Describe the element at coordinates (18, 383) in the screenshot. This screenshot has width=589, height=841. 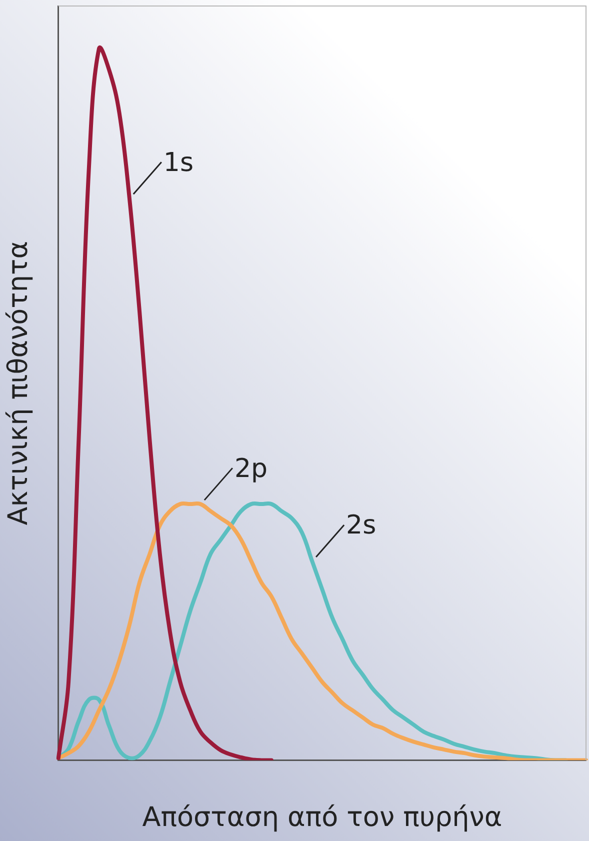
I see `y-axis-title: Ακτινική πιθανότητα` at that location.